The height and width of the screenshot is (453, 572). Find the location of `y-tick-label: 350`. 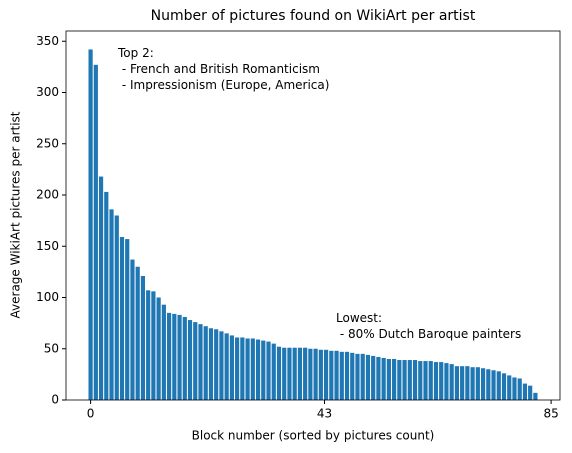

y-tick-label: 350 is located at coordinates (47, 41).